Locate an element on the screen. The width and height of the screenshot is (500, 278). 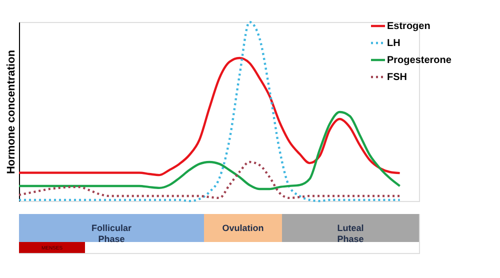
legend-label: Progesterone is located at coordinates (419, 60).